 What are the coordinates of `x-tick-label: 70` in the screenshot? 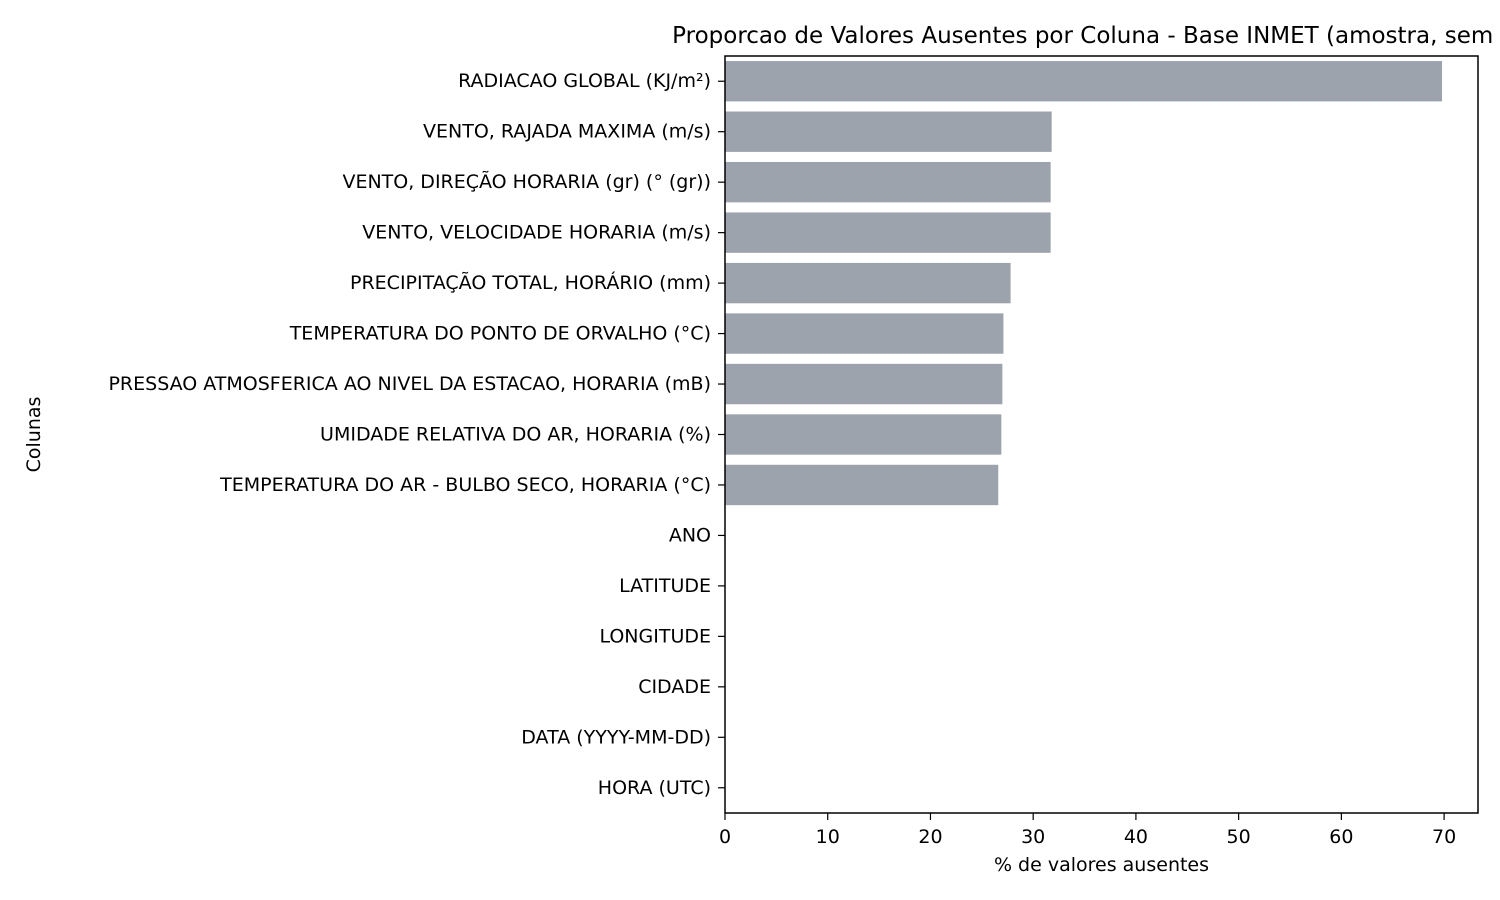 It's located at (1444, 837).